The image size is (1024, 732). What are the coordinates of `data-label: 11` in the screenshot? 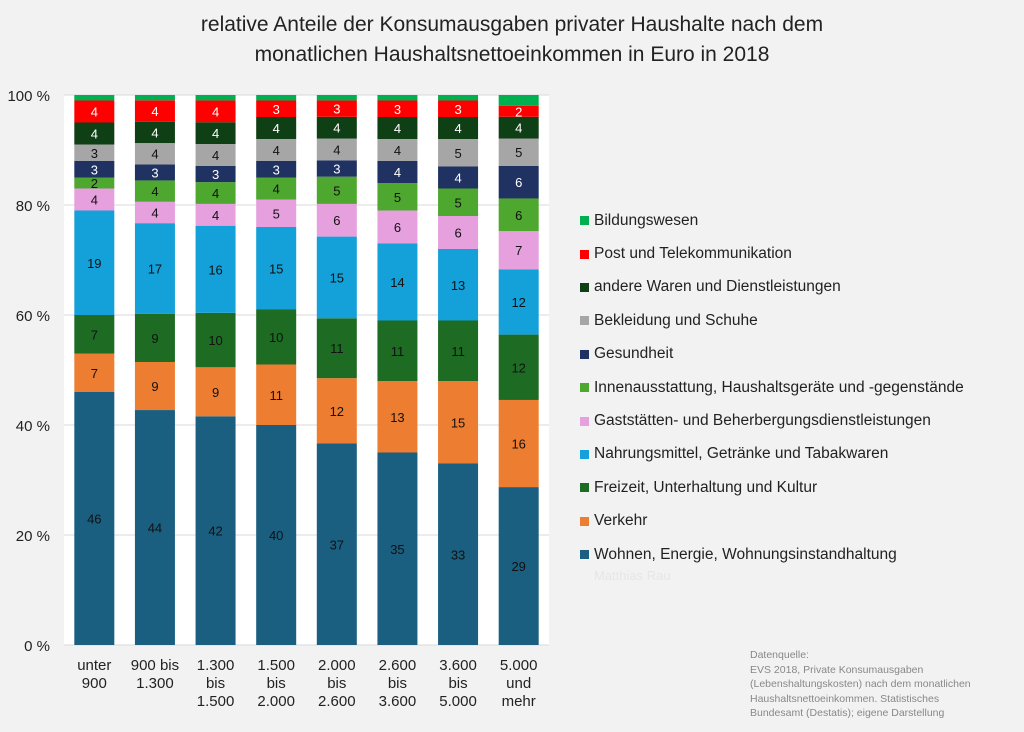 It's located at (337, 348).